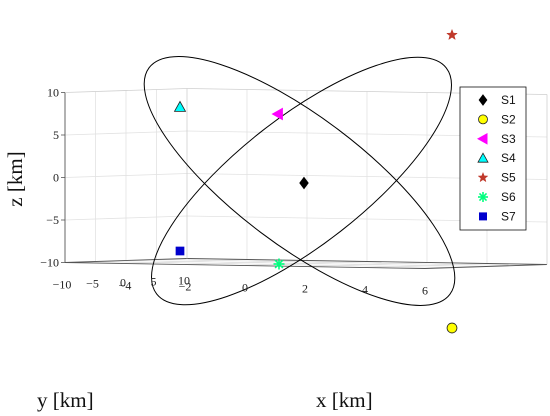 This screenshot has width=550, height=416. I want to click on marker-s7, so click(180, 251).